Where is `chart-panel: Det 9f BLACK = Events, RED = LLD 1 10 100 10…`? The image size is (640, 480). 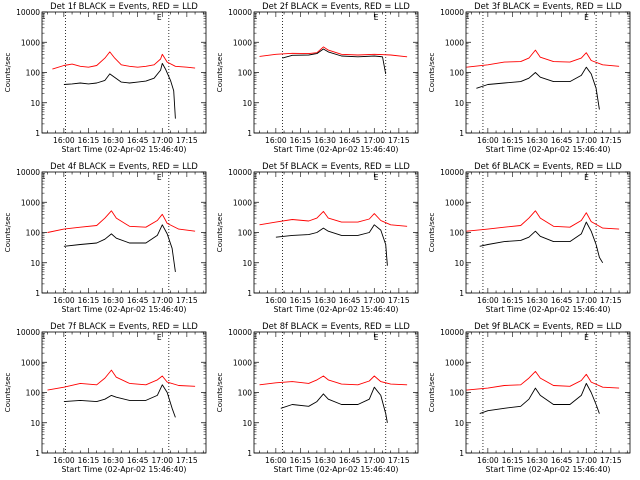 chart-panel: Det 9f BLACK = Events, RED = LLD 1 10 100 10… is located at coordinates (529, 397).